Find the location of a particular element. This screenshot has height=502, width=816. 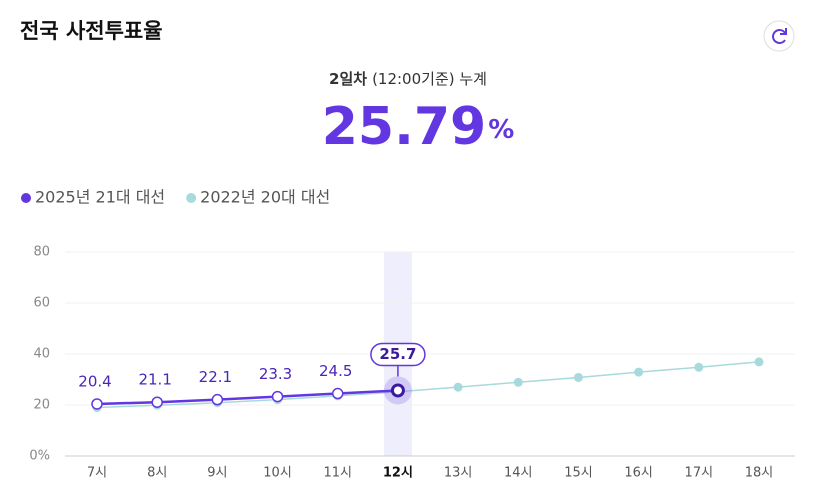

y-tick-label: 60 is located at coordinates (41, 303).